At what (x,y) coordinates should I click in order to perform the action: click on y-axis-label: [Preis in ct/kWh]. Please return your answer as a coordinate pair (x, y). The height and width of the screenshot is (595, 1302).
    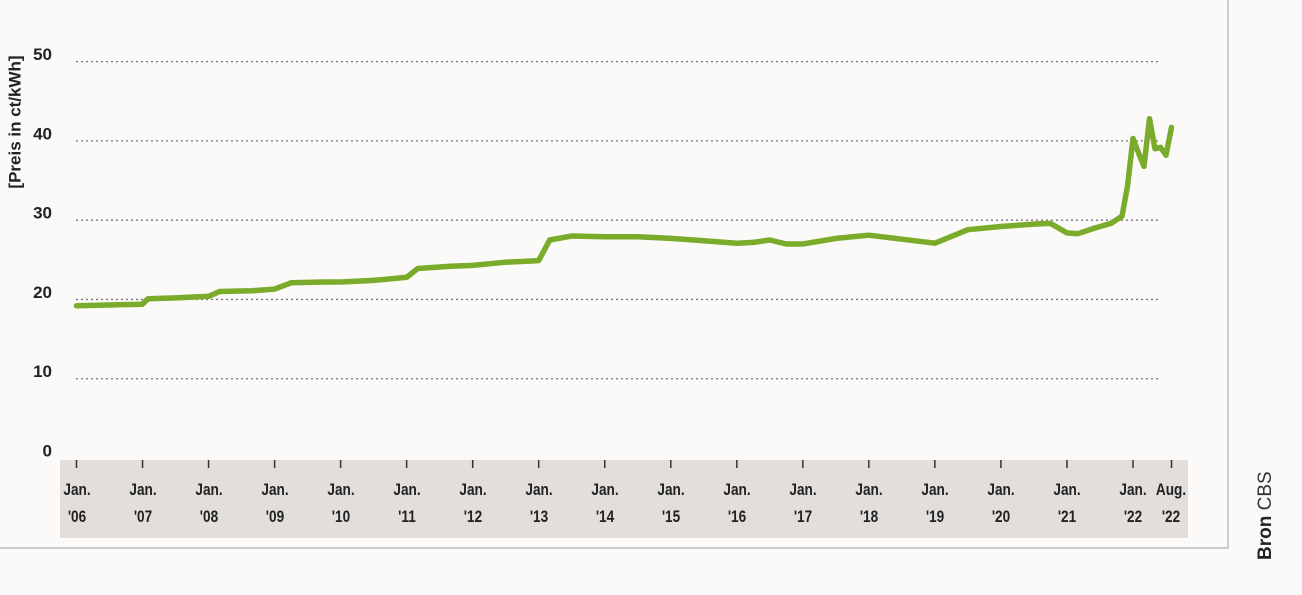
    Looking at the image, I should click on (14, 121).